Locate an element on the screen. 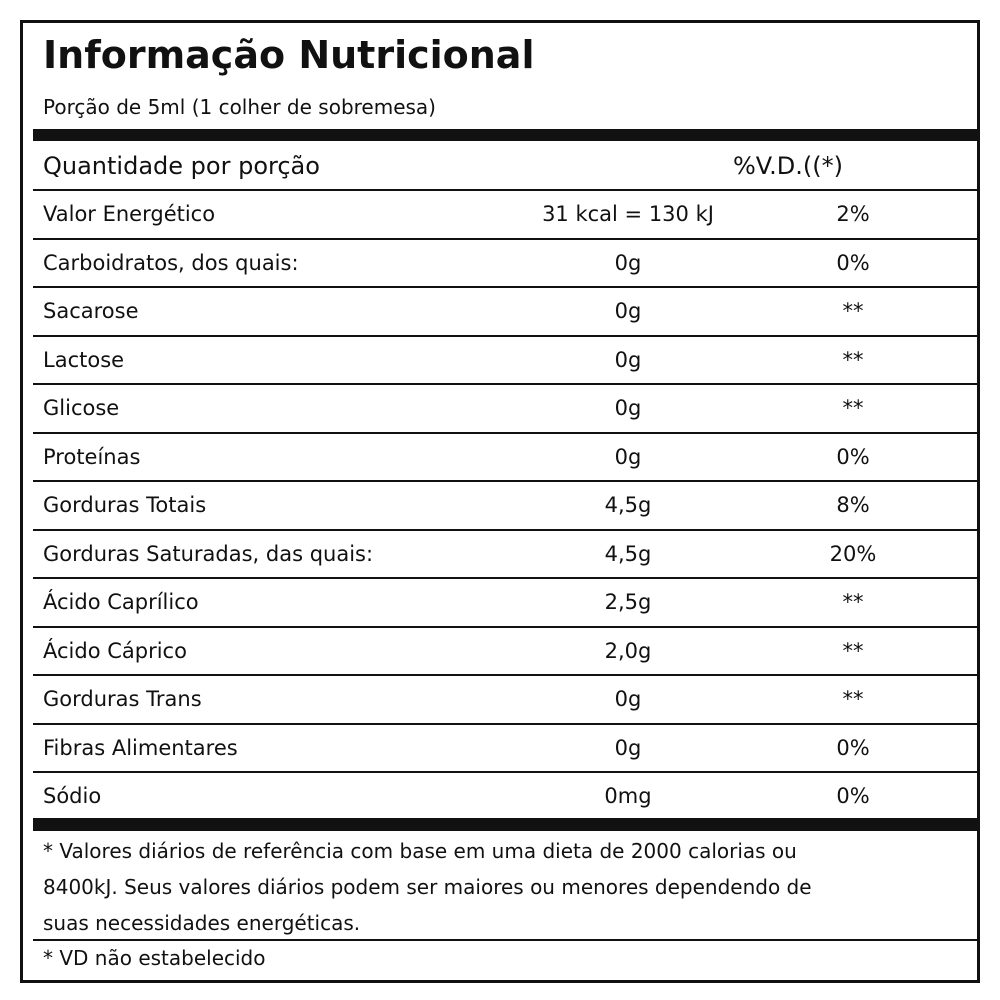  table-cell: Valor Energético is located at coordinates (129, 214).